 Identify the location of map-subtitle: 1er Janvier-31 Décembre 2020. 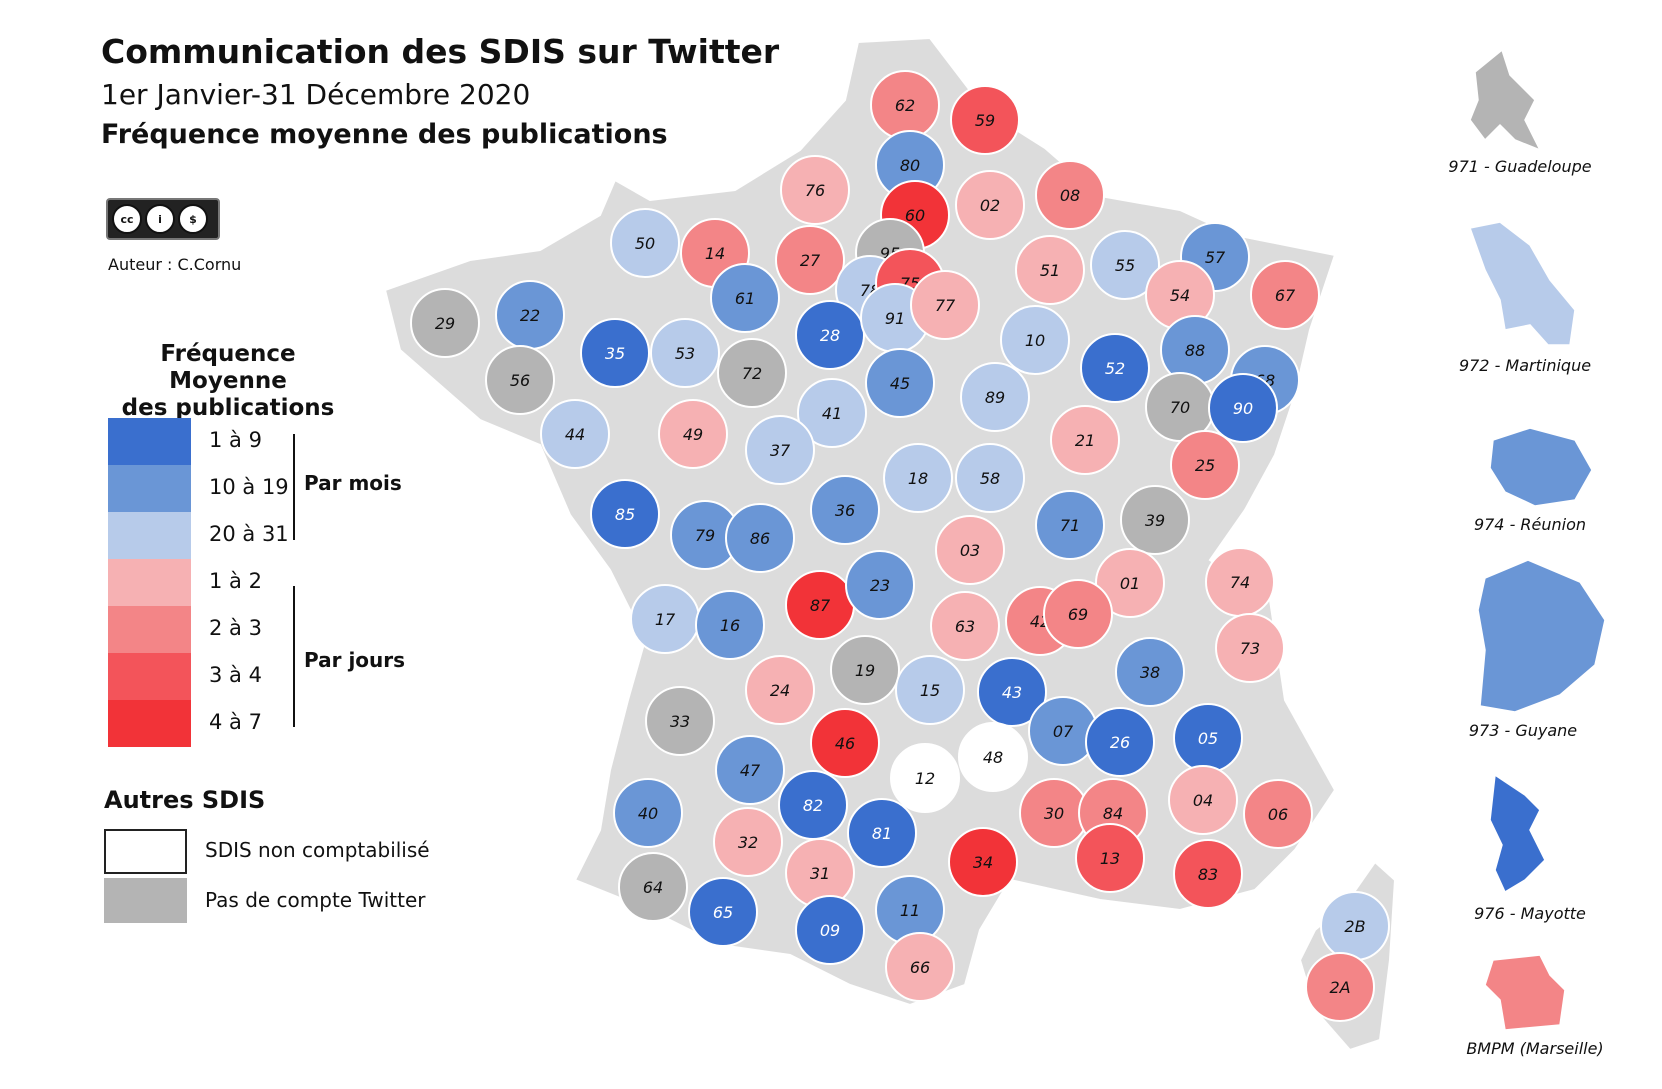
(316, 94).